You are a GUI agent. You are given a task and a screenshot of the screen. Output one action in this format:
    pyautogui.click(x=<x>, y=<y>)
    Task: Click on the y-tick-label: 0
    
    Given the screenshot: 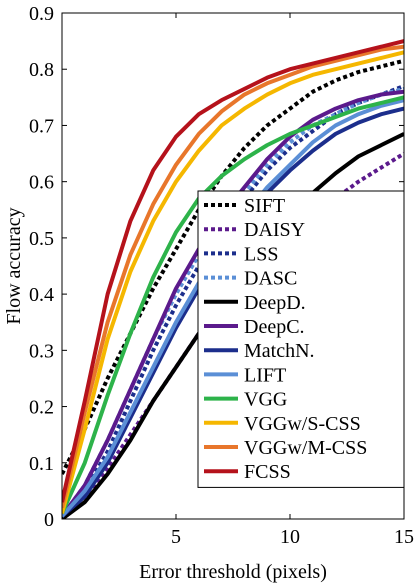 What is the action you would take?
    pyautogui.click(x=49, y=520)
    